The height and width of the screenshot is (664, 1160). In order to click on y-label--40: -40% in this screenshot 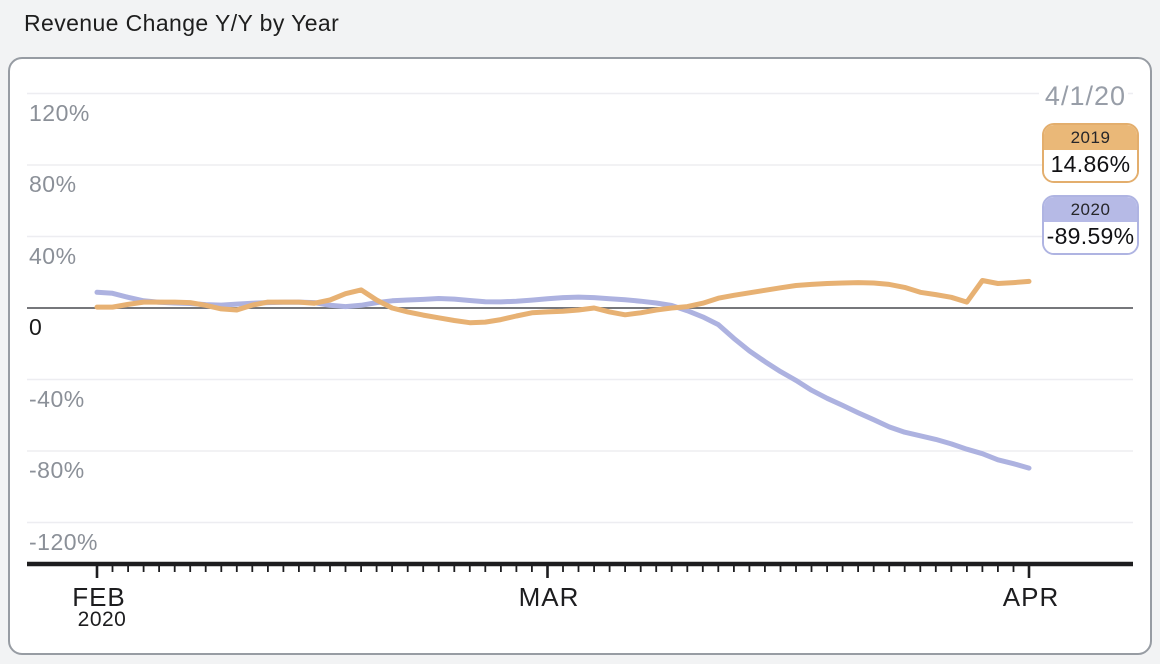, I will do `click(57, 399)`.